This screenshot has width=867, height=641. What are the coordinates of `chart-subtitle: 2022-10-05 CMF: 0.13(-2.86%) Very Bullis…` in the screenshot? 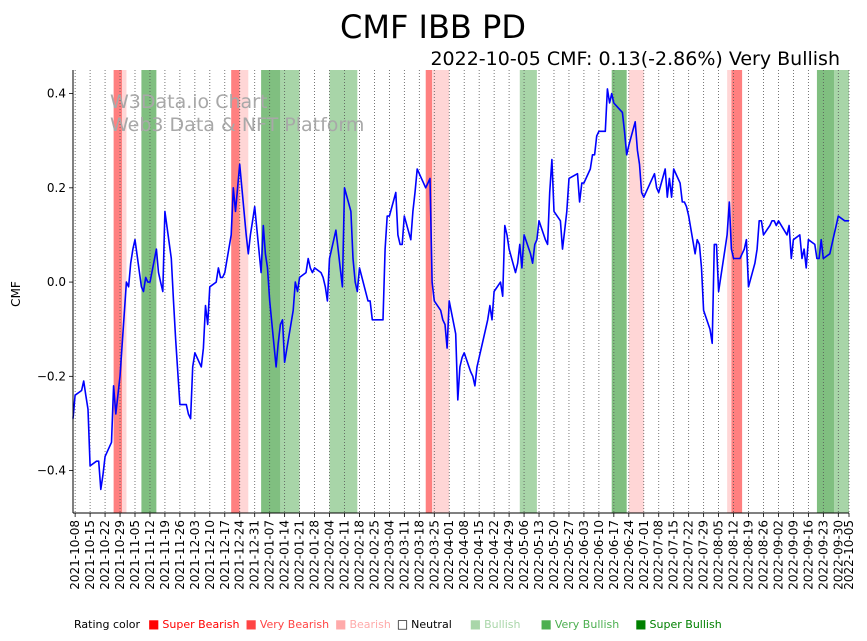 It's located at (635, 59).